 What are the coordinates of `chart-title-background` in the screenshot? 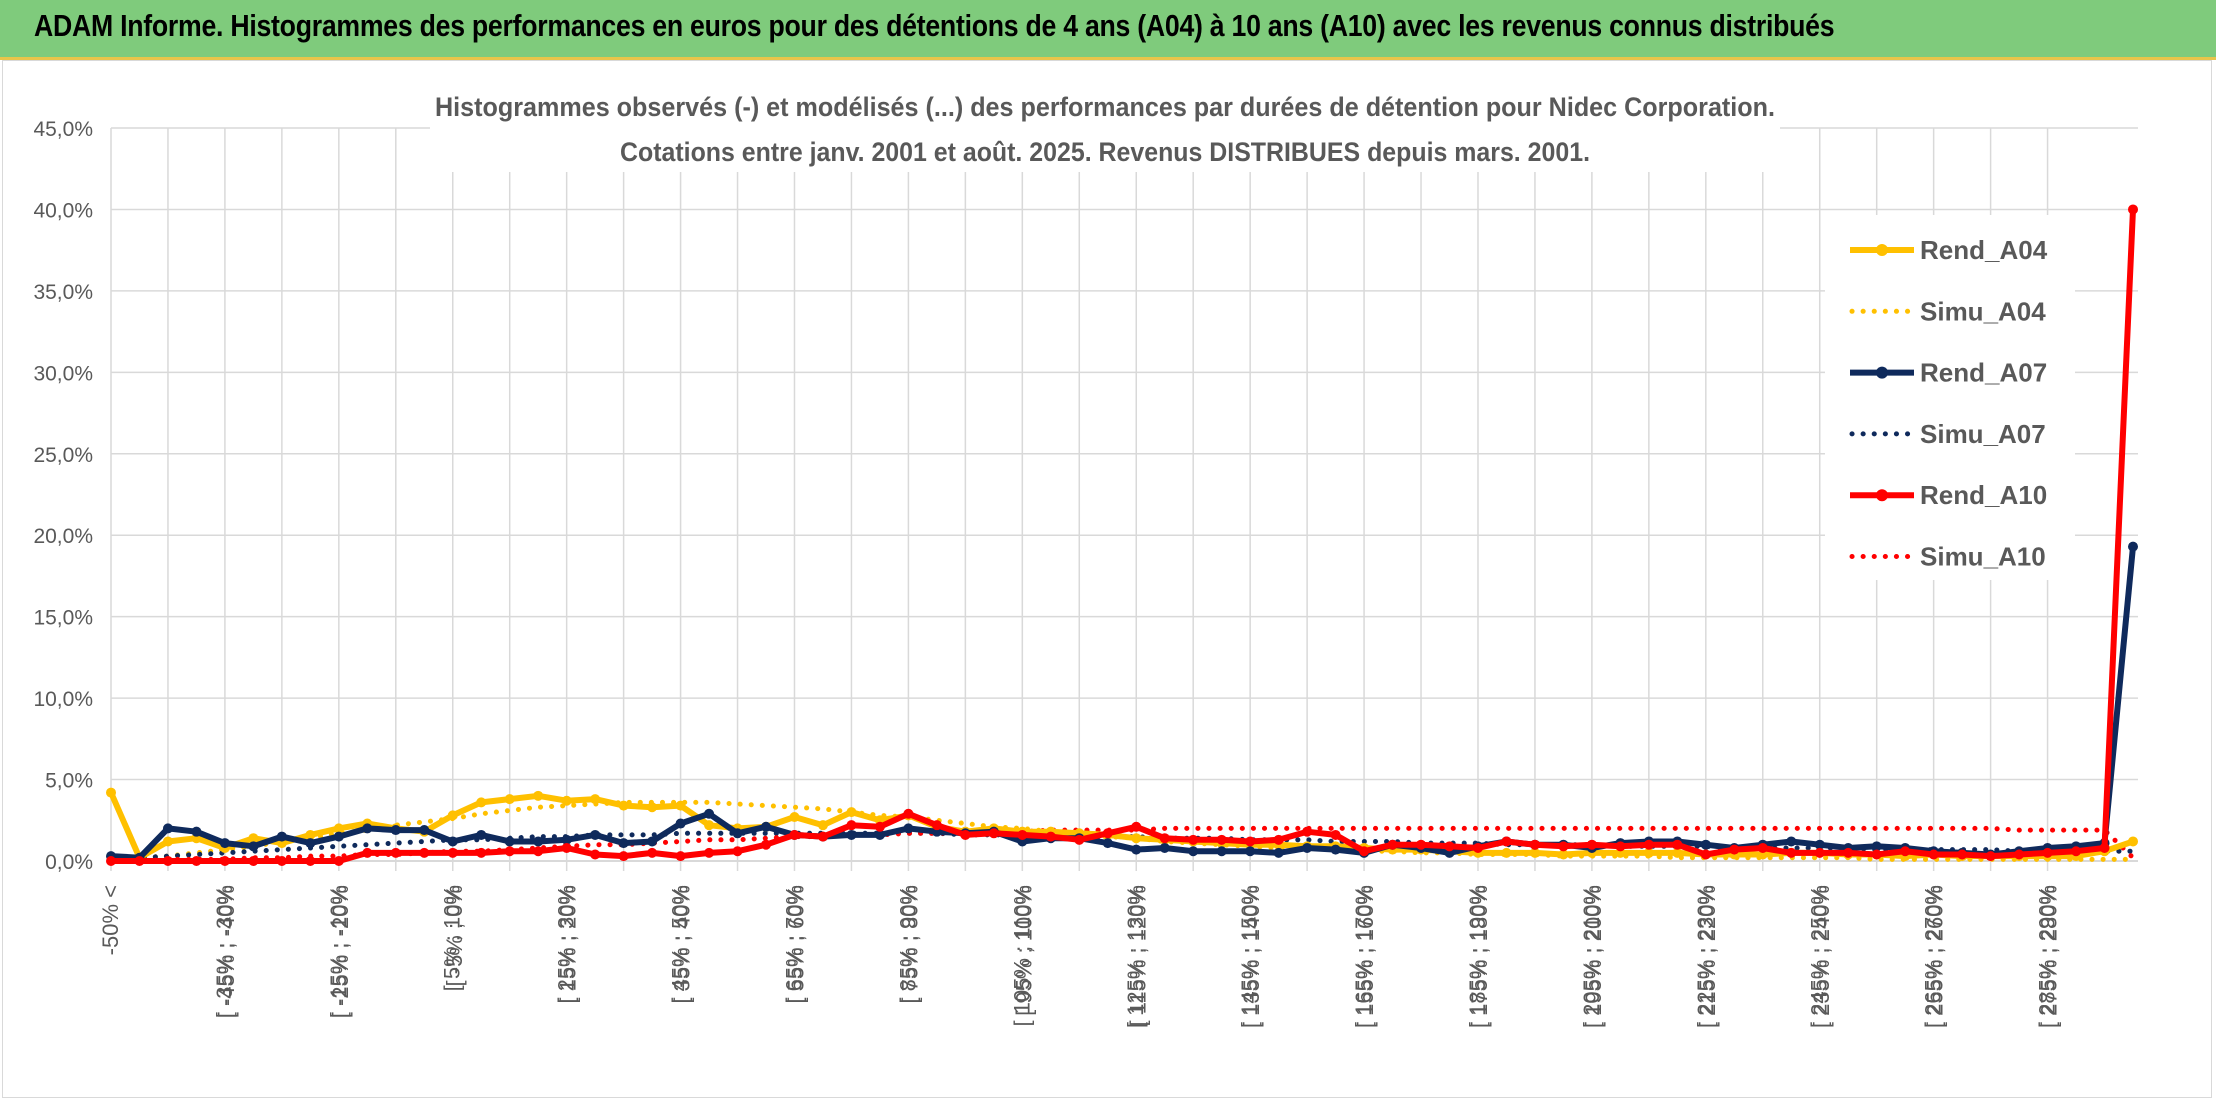 It's located at (1105, 126).